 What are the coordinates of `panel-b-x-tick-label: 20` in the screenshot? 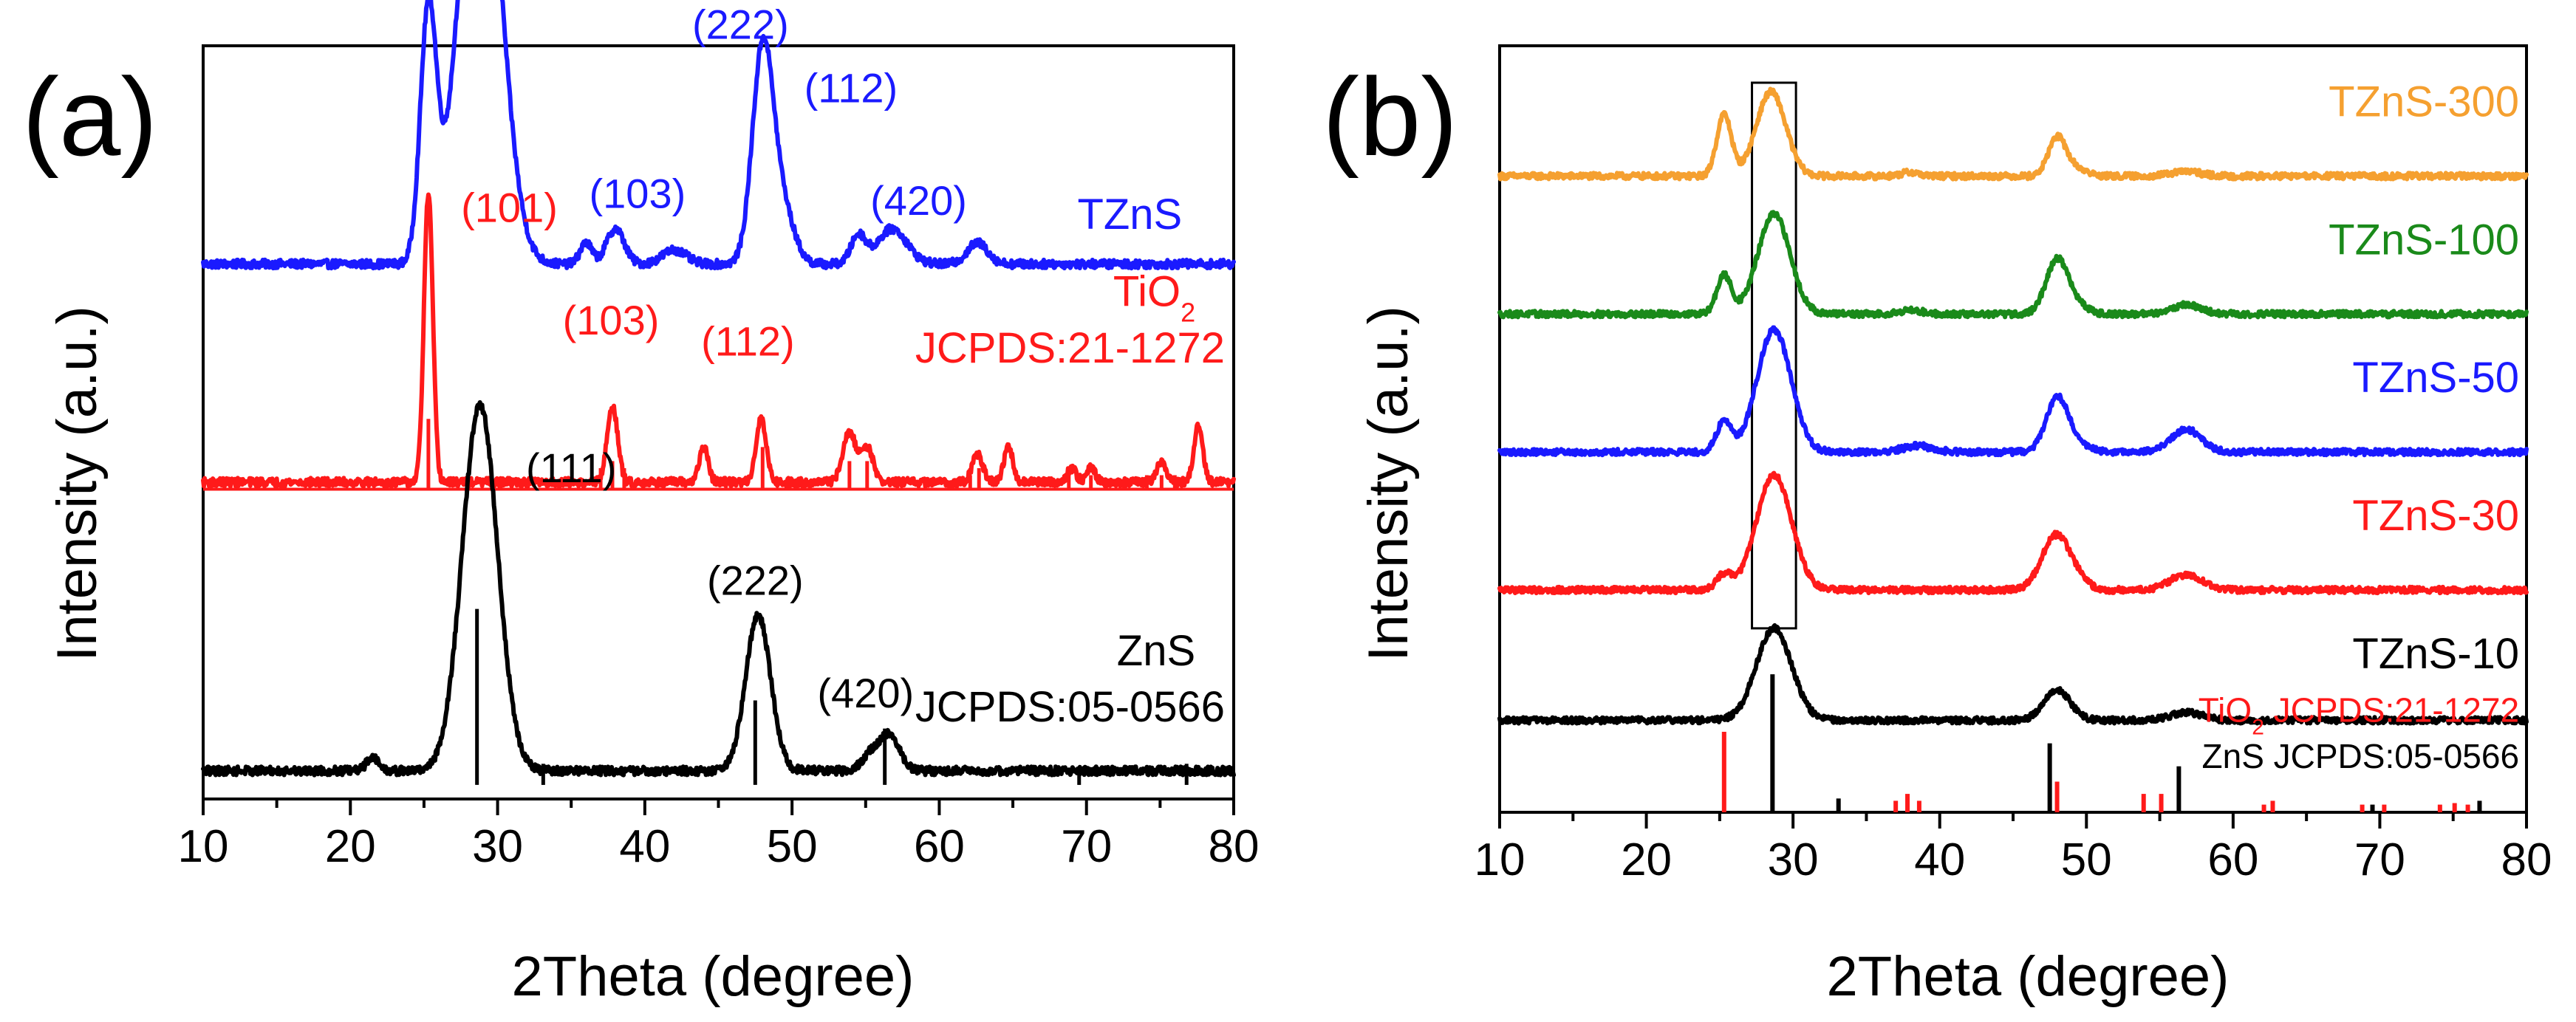 It's located at (1647, 859).